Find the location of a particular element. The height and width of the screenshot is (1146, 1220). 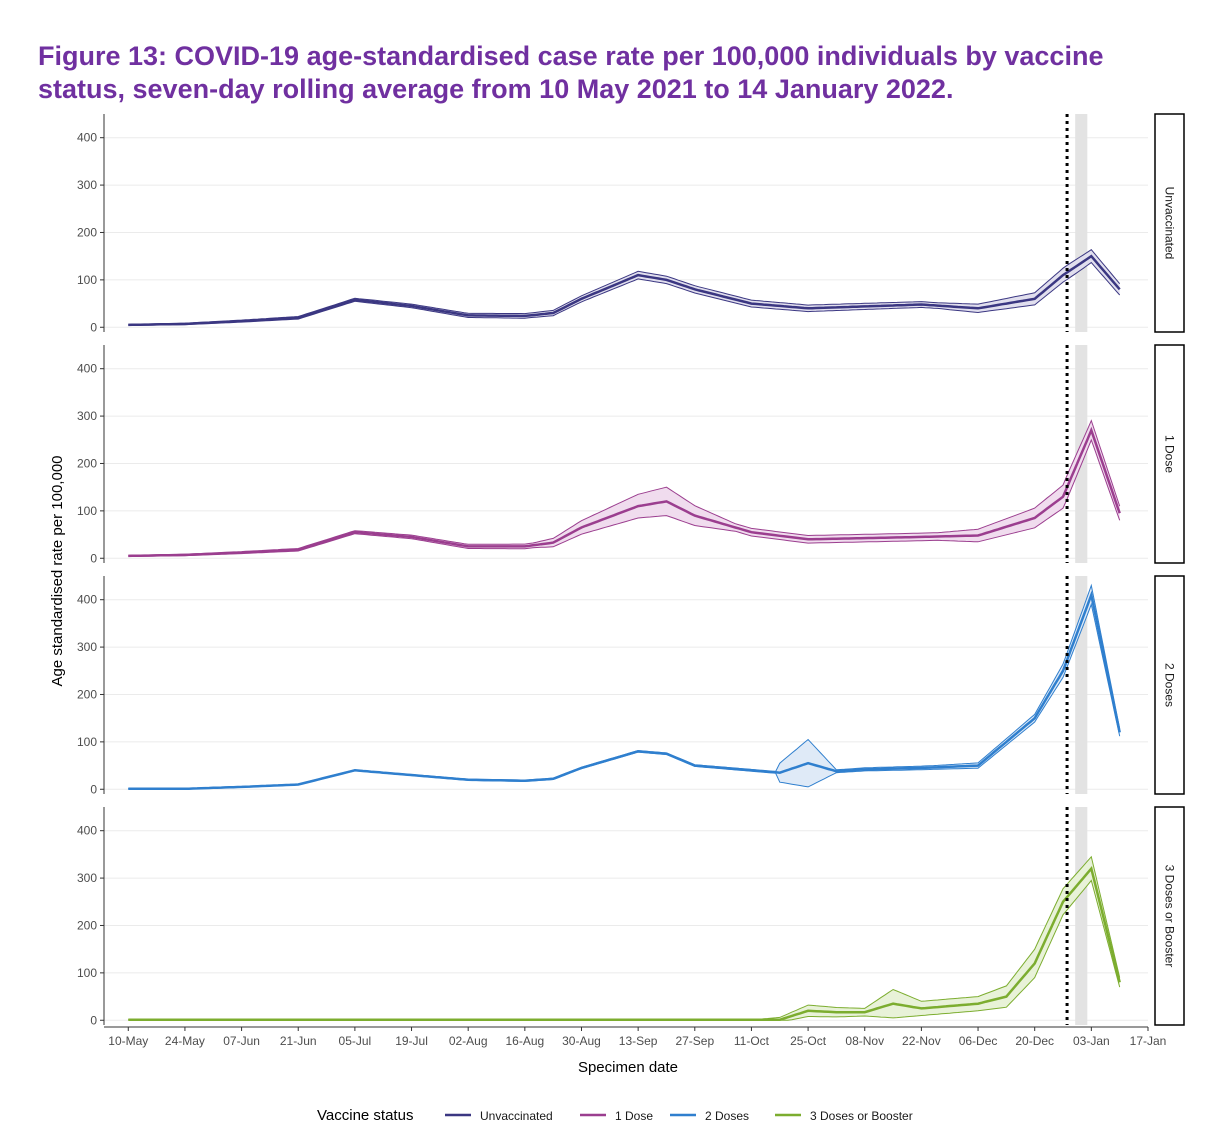

x-tick-label: 25-Oct is located at coordinates (808, 1041).